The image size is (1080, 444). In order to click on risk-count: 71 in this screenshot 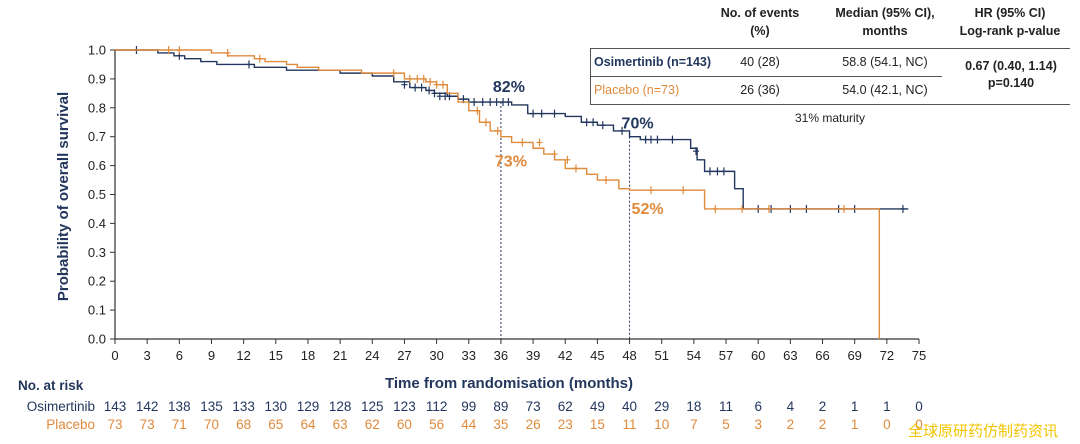, I will do `click(179, 424)`.